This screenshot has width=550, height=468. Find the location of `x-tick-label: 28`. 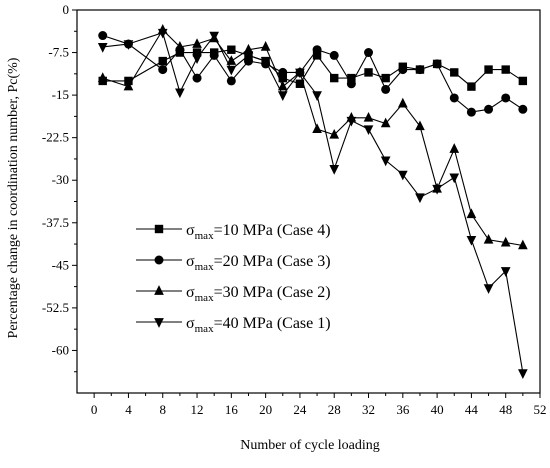

x-tick-label: 28 is located at coordinates (334, 409).